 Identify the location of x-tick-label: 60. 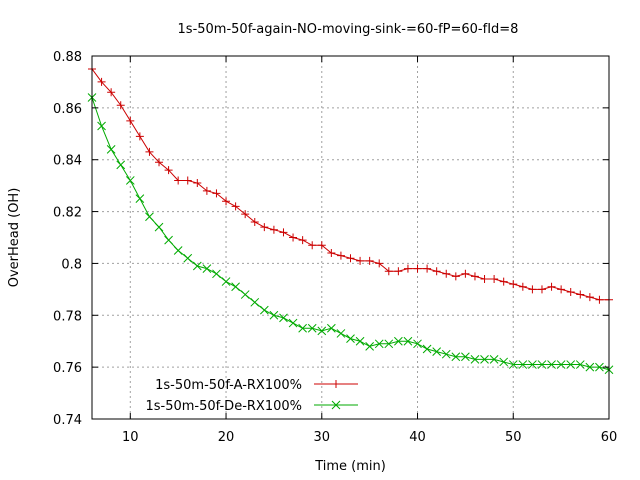
(609, 437).